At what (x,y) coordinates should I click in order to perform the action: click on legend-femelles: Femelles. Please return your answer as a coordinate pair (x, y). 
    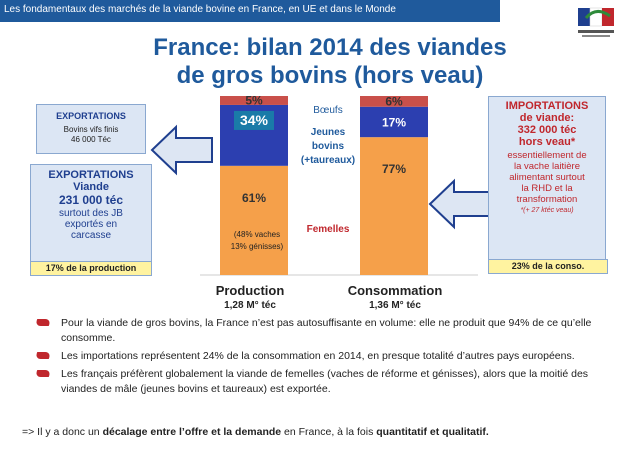
    Looking at the image, I should click on (328, 229).